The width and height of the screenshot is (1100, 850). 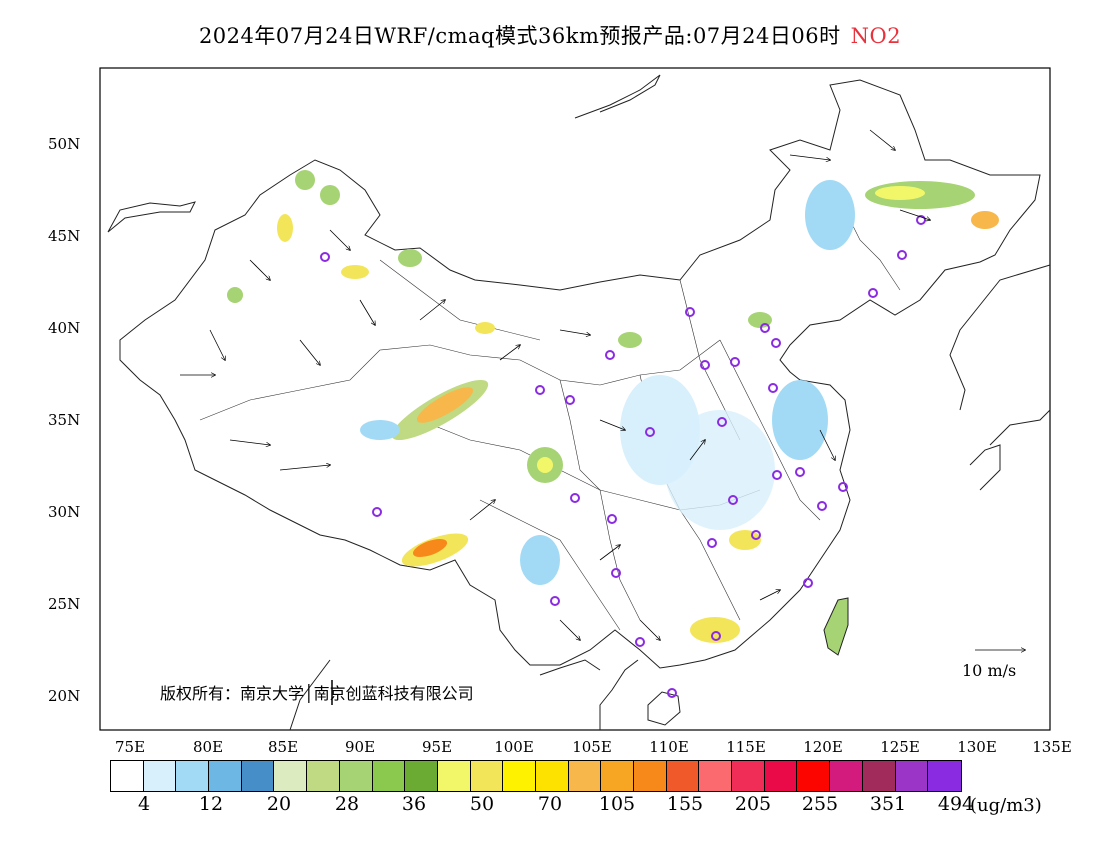 I want to click on taiwan, so click(x=836, y=626).